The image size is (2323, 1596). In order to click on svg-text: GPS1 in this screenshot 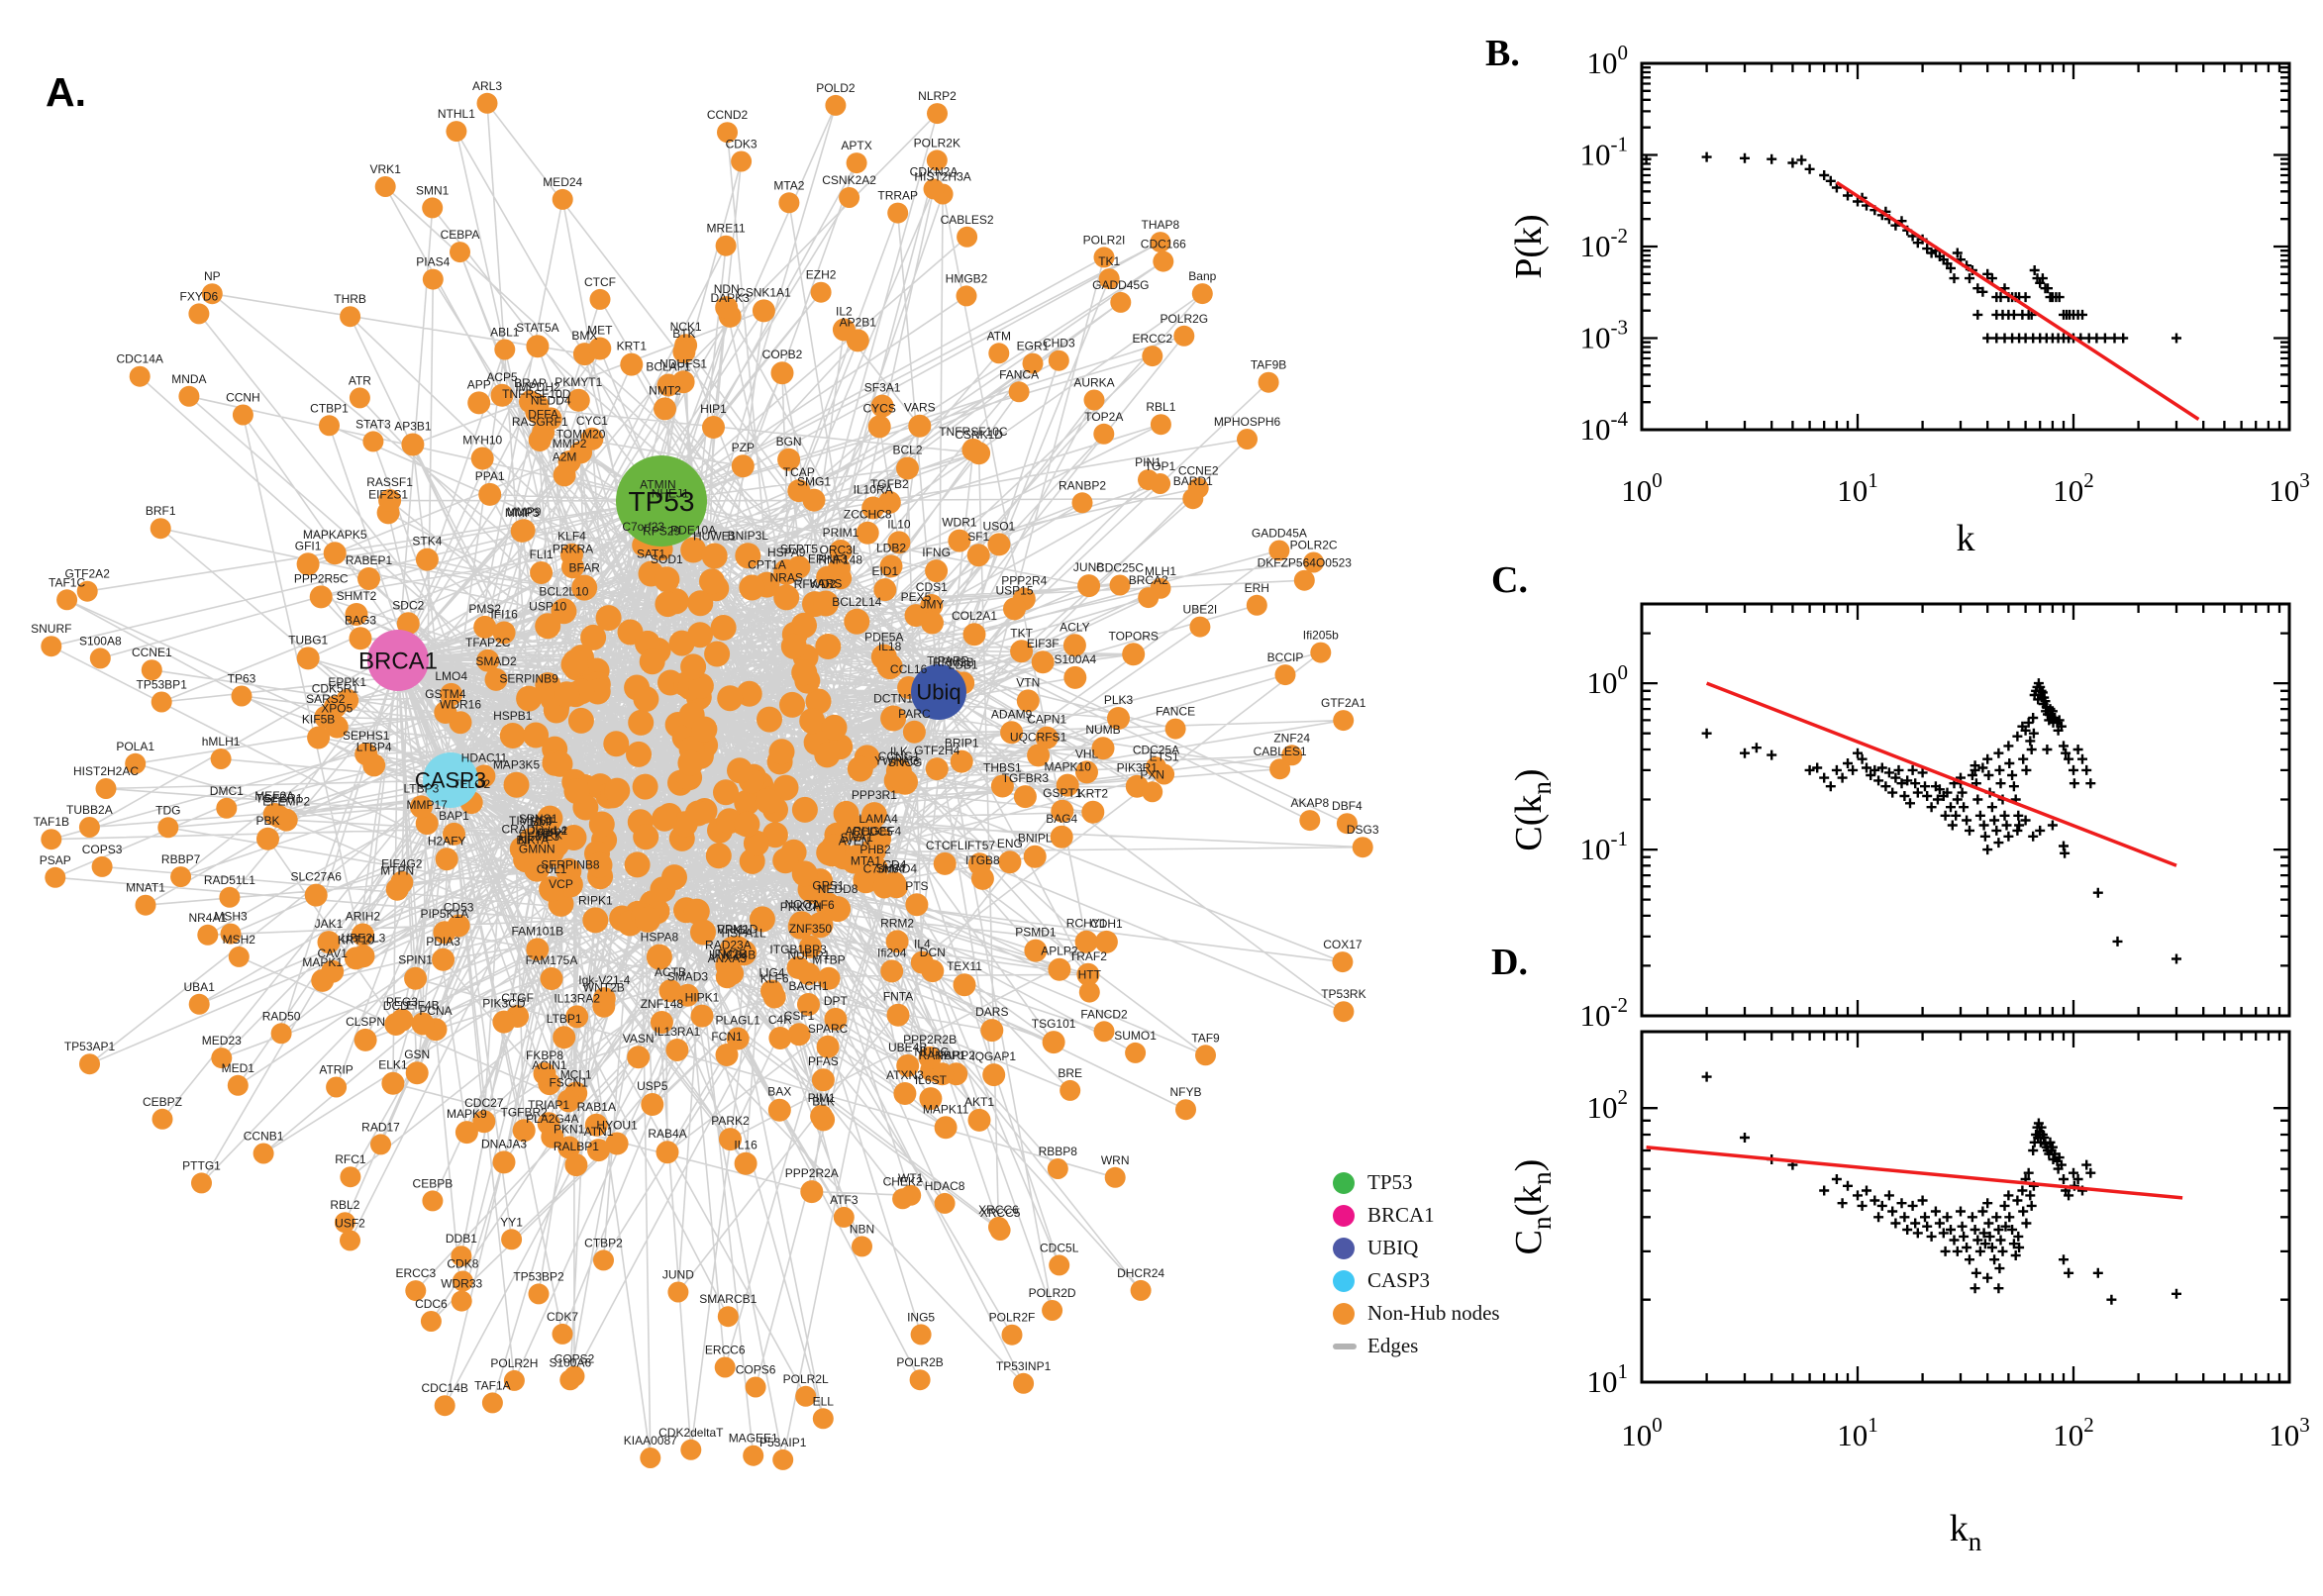, I will do `click(828, 886)`.